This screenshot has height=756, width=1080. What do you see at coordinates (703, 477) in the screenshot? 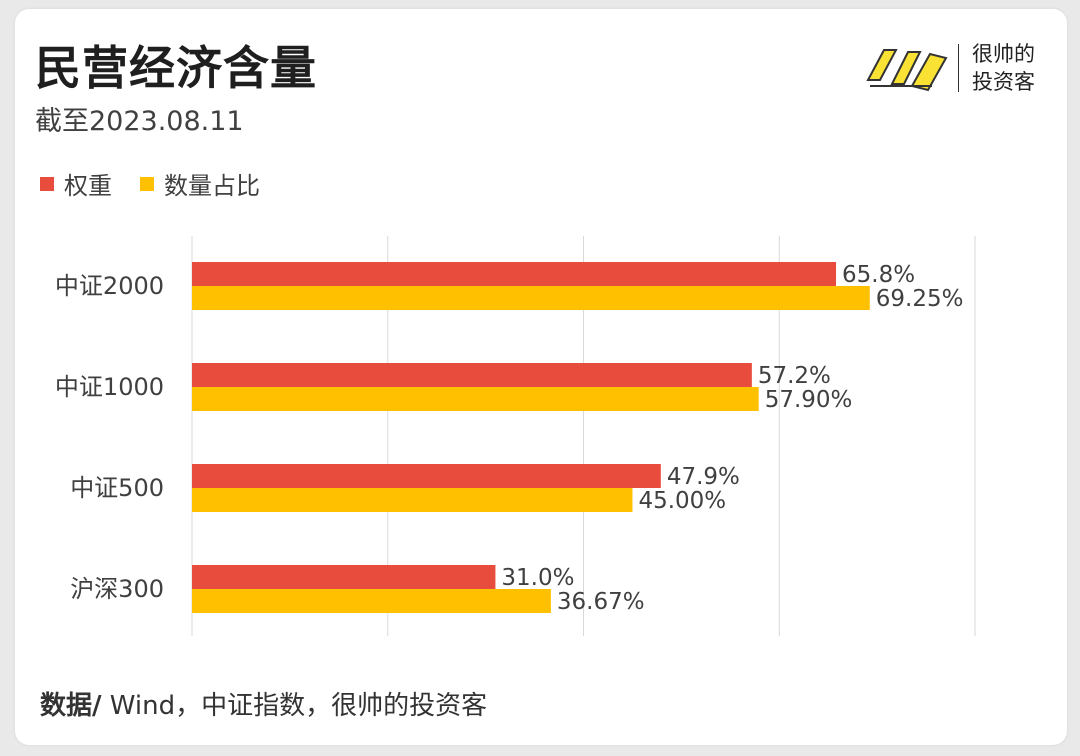
I see `data-label: 47.9%` at bounding box center [703, 477].